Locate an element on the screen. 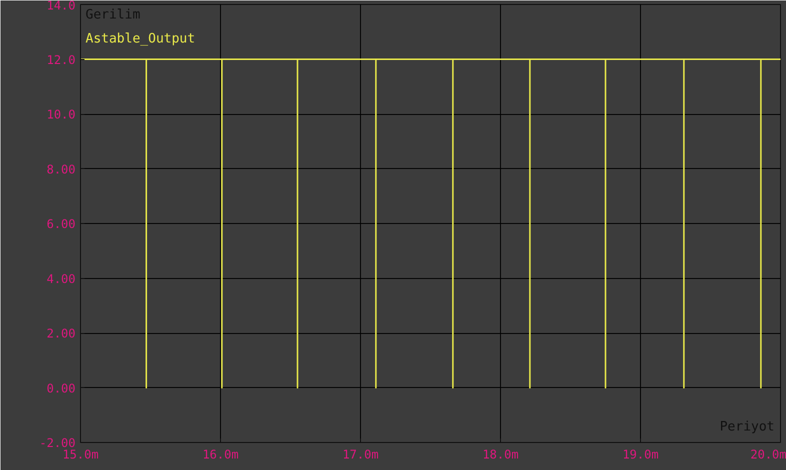 This screenshot has width=786, height=470. y-tick-label: 4.00 is located at coordinates (61, 279).